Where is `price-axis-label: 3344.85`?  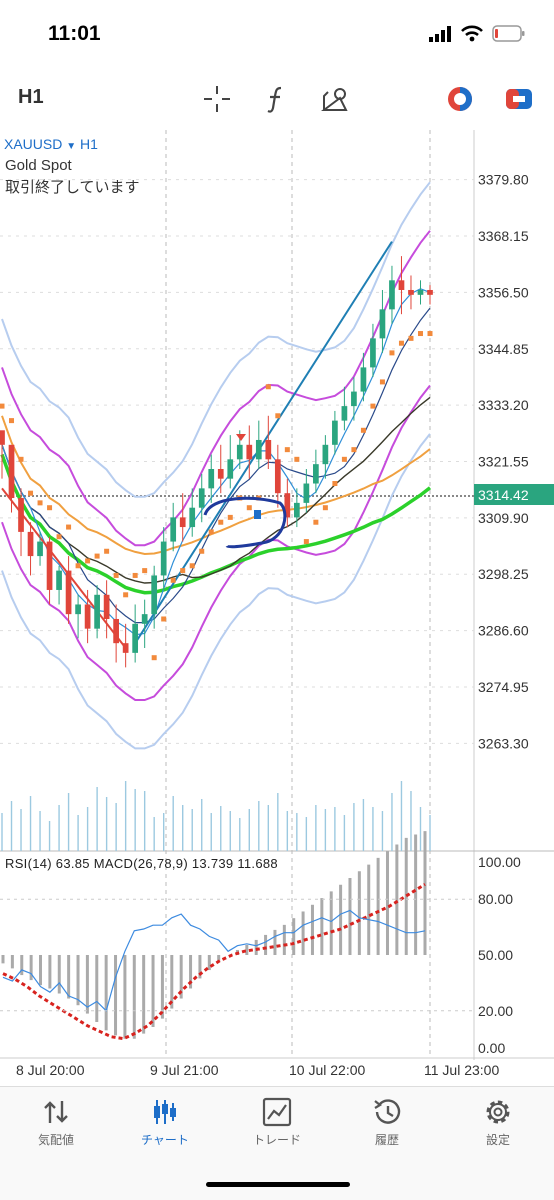
price-axis-label: 3344.85 is located at coordinates (503, 349).